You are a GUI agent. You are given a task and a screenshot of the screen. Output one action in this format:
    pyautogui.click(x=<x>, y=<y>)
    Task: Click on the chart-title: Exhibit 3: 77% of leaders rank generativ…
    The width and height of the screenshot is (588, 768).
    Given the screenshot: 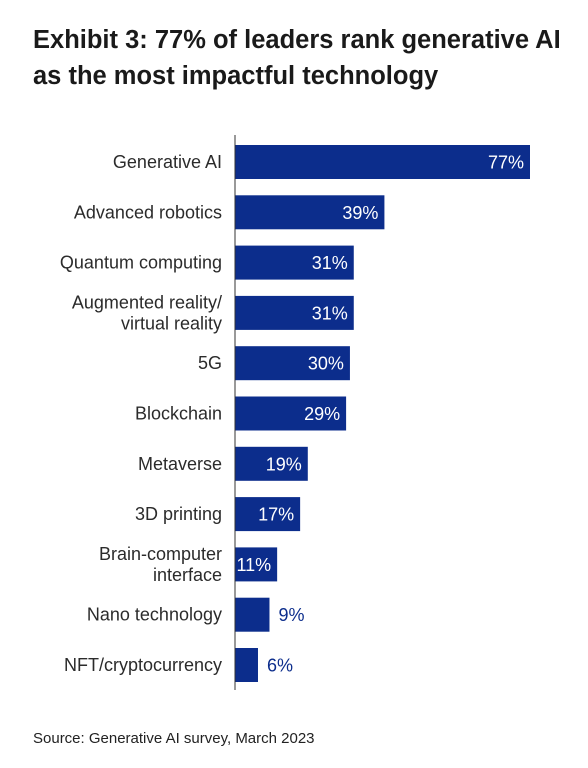 What is the action you would take?
    pyautogui.click(x=297, y=58)
    